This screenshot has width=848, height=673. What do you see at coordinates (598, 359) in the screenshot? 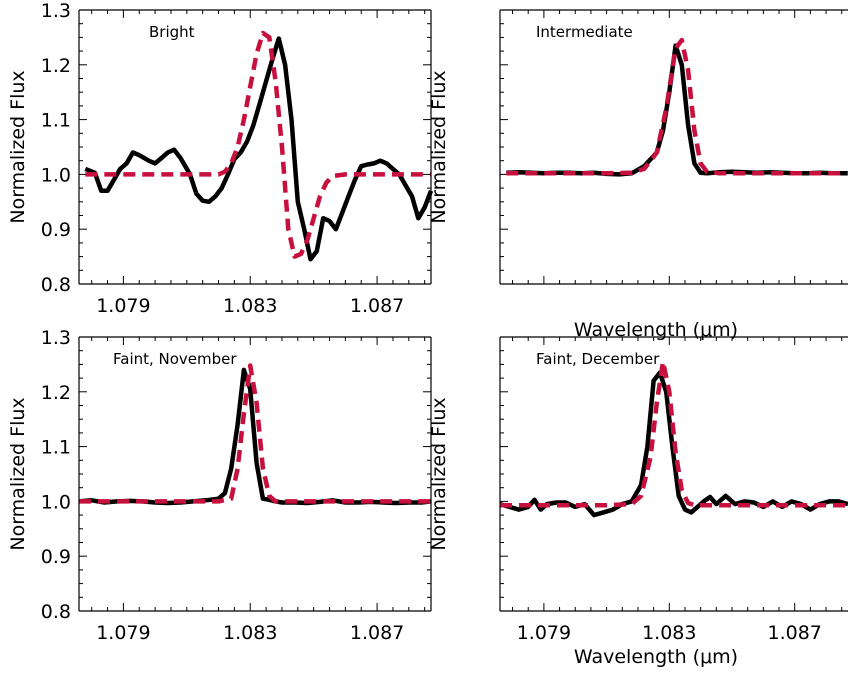
I see `panel-title: Faint, December` at bounding box center [598, 359].